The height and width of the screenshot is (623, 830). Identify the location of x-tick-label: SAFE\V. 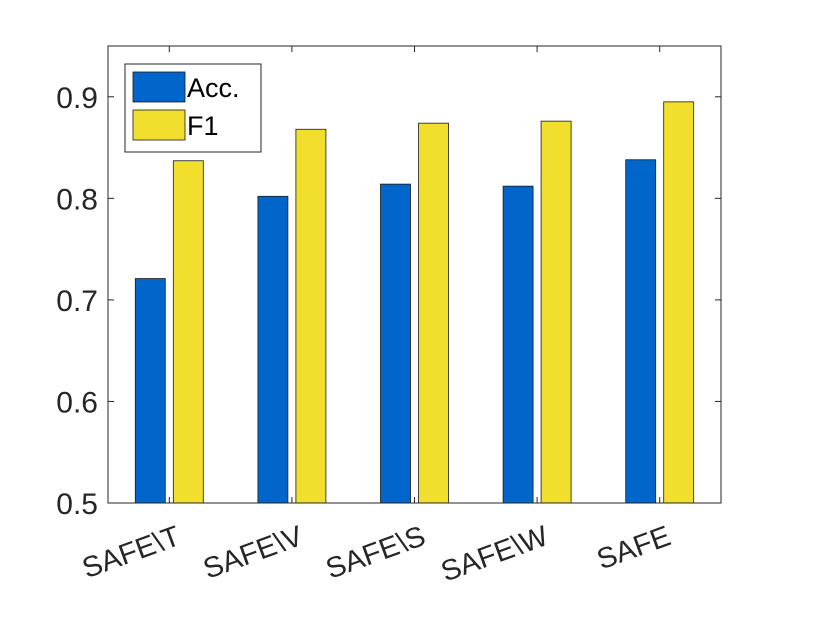
(253, 553).